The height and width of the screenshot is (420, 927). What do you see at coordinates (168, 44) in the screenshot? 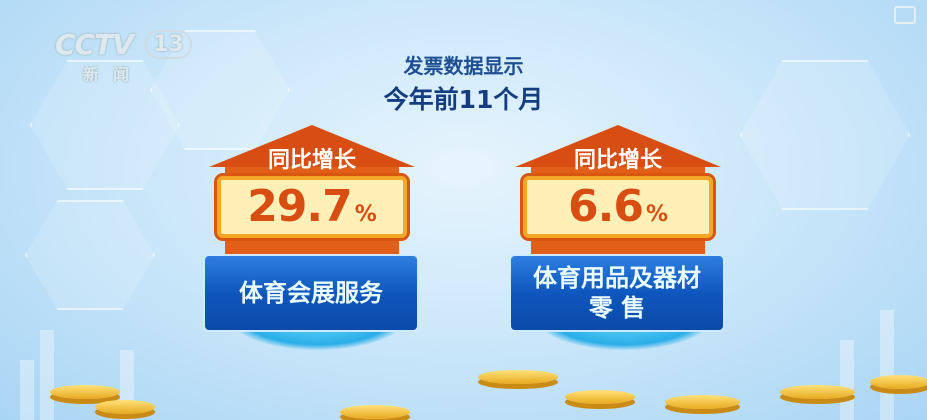
I see `logo-number: 13` at bounding box center [168, 44].